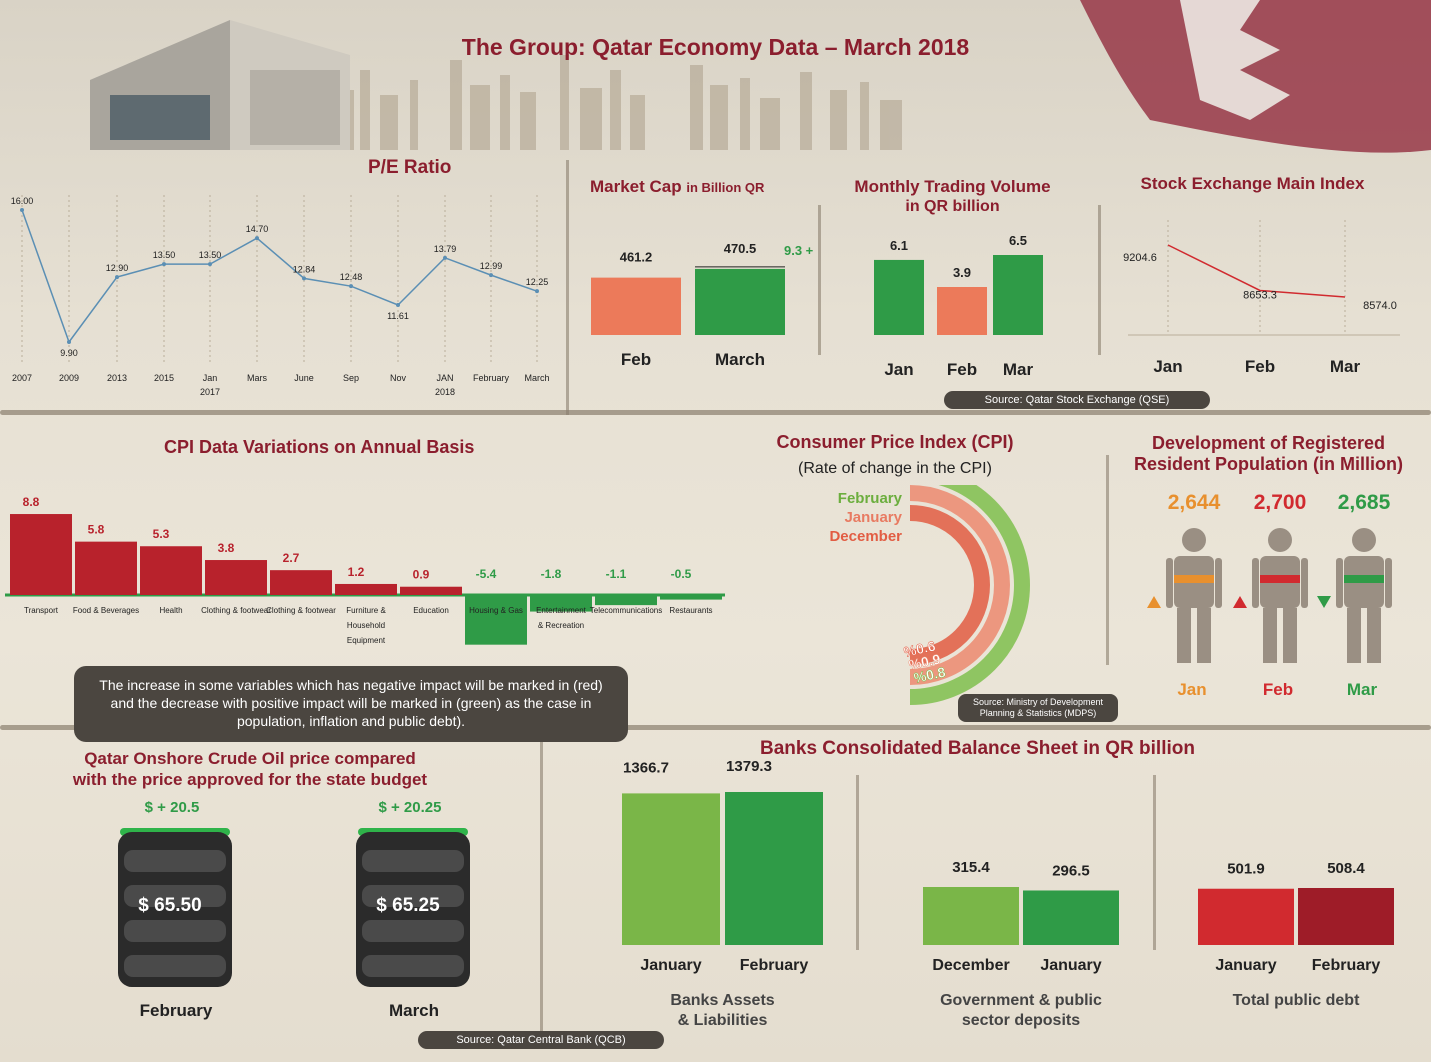 This screenshot has height=1062, width=1431. What do you see at coordinates (952, 206) in the screenshot?
I see `trading-subtitle: in QR billion` at bounding box center [952, 206].